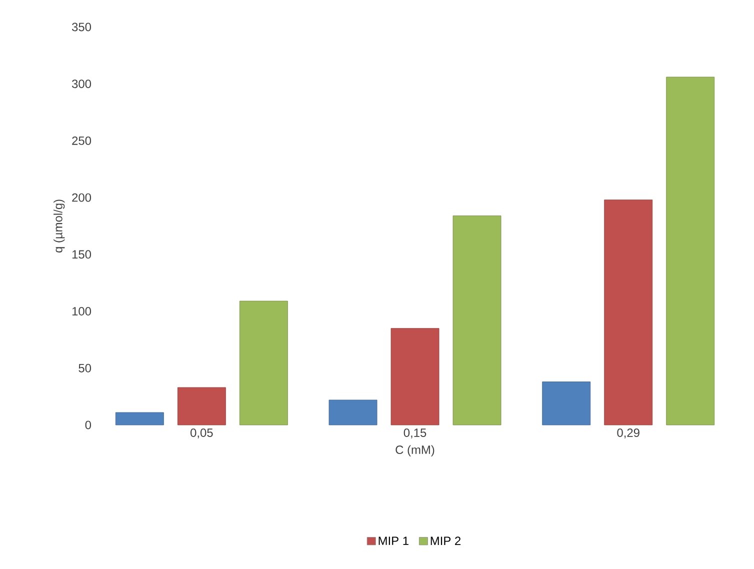 The image size is (754, 569). I want to click on y-tick-label: 50, so click(85, 368).